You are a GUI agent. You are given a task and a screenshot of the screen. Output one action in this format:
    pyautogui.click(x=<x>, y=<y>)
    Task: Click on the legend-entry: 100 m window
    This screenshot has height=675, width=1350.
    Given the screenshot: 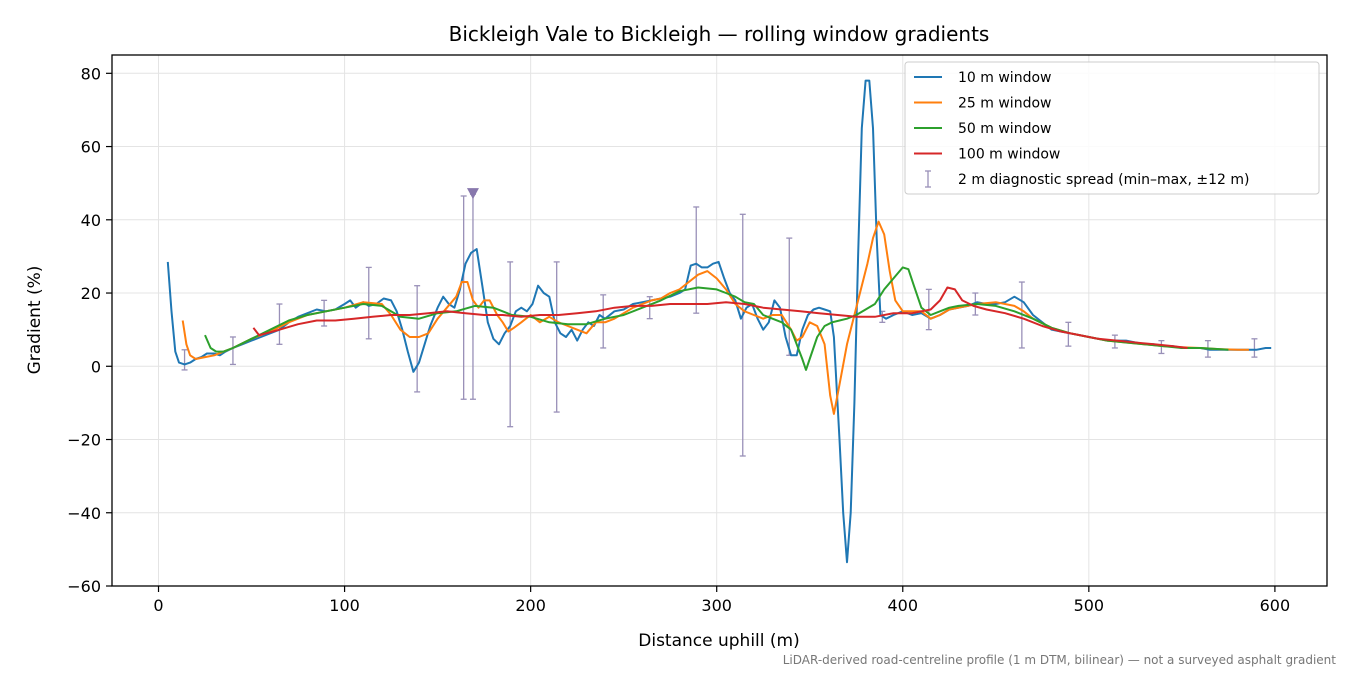 What is the action you would take?
    pyautogui.click(x=987, y=155)
    